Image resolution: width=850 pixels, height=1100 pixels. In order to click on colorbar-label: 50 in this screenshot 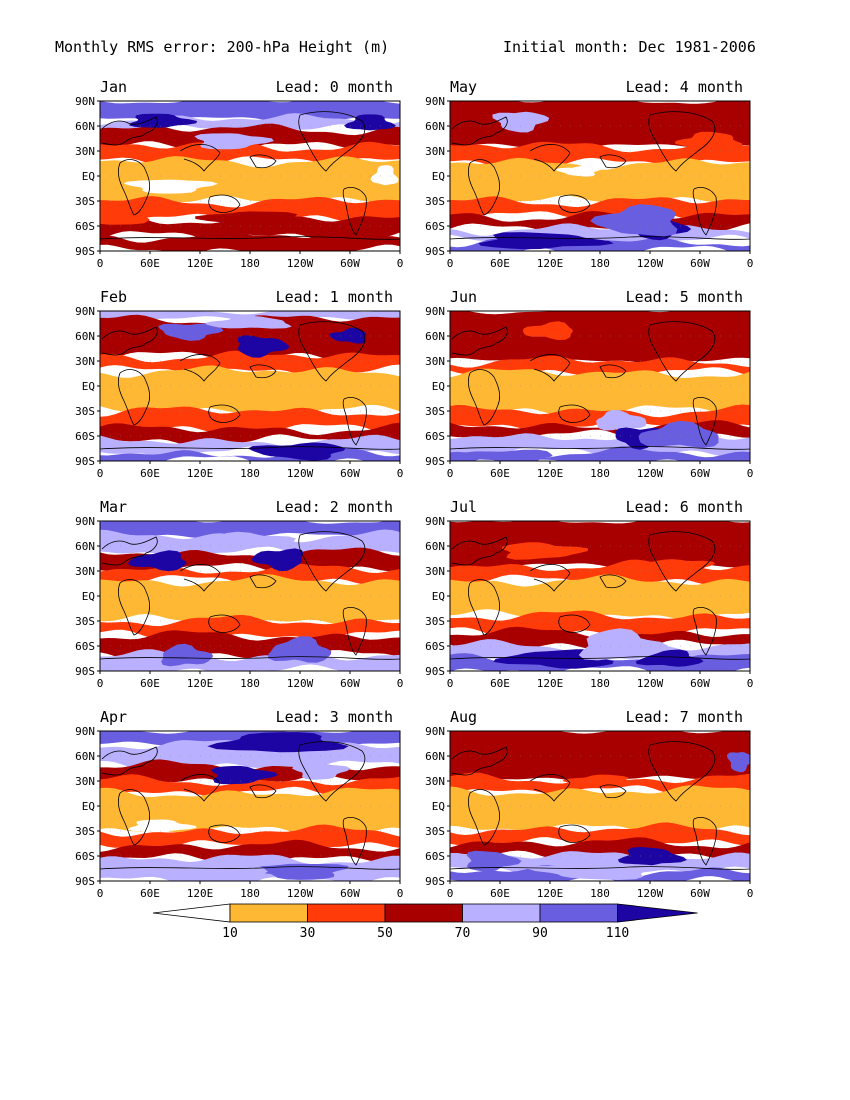, I will do `click(385, 933)`.